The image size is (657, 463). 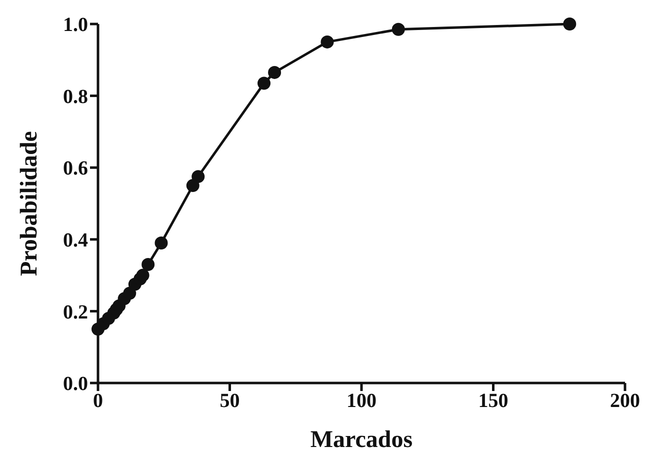 What do you see at coordinates (75, 384) in the screenshot?
I see `y-tick-label: 0.0` at bounding box center [75, 384].